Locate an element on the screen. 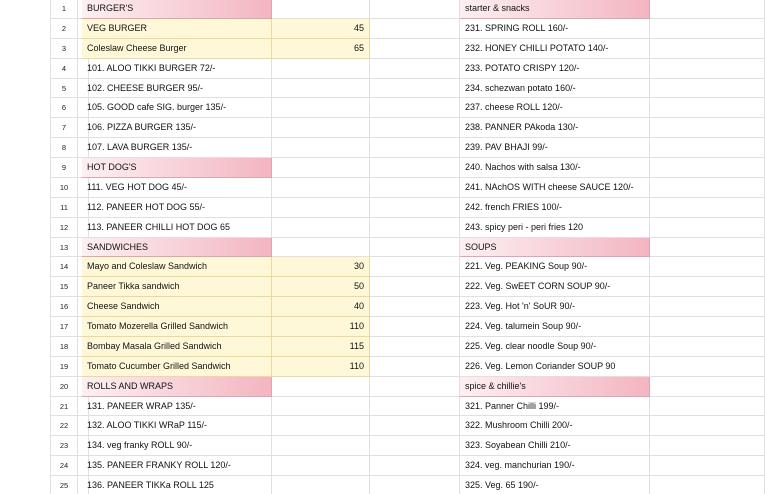 Image resolution: width=765 pixels, height=494 pixels. row-number: 21 is located at coordinates (64, 406).